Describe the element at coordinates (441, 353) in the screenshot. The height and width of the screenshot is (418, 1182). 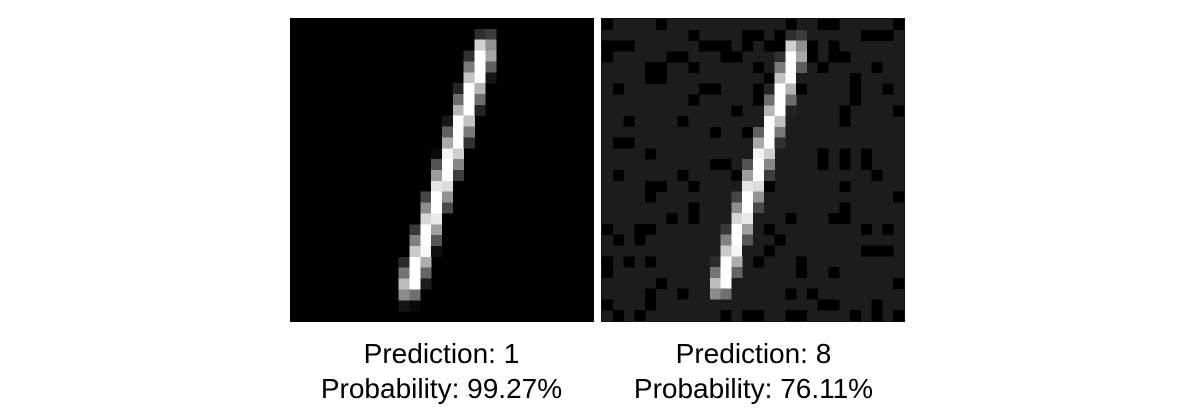
I see `original-prediction-label: Prediction: 1` at that location.